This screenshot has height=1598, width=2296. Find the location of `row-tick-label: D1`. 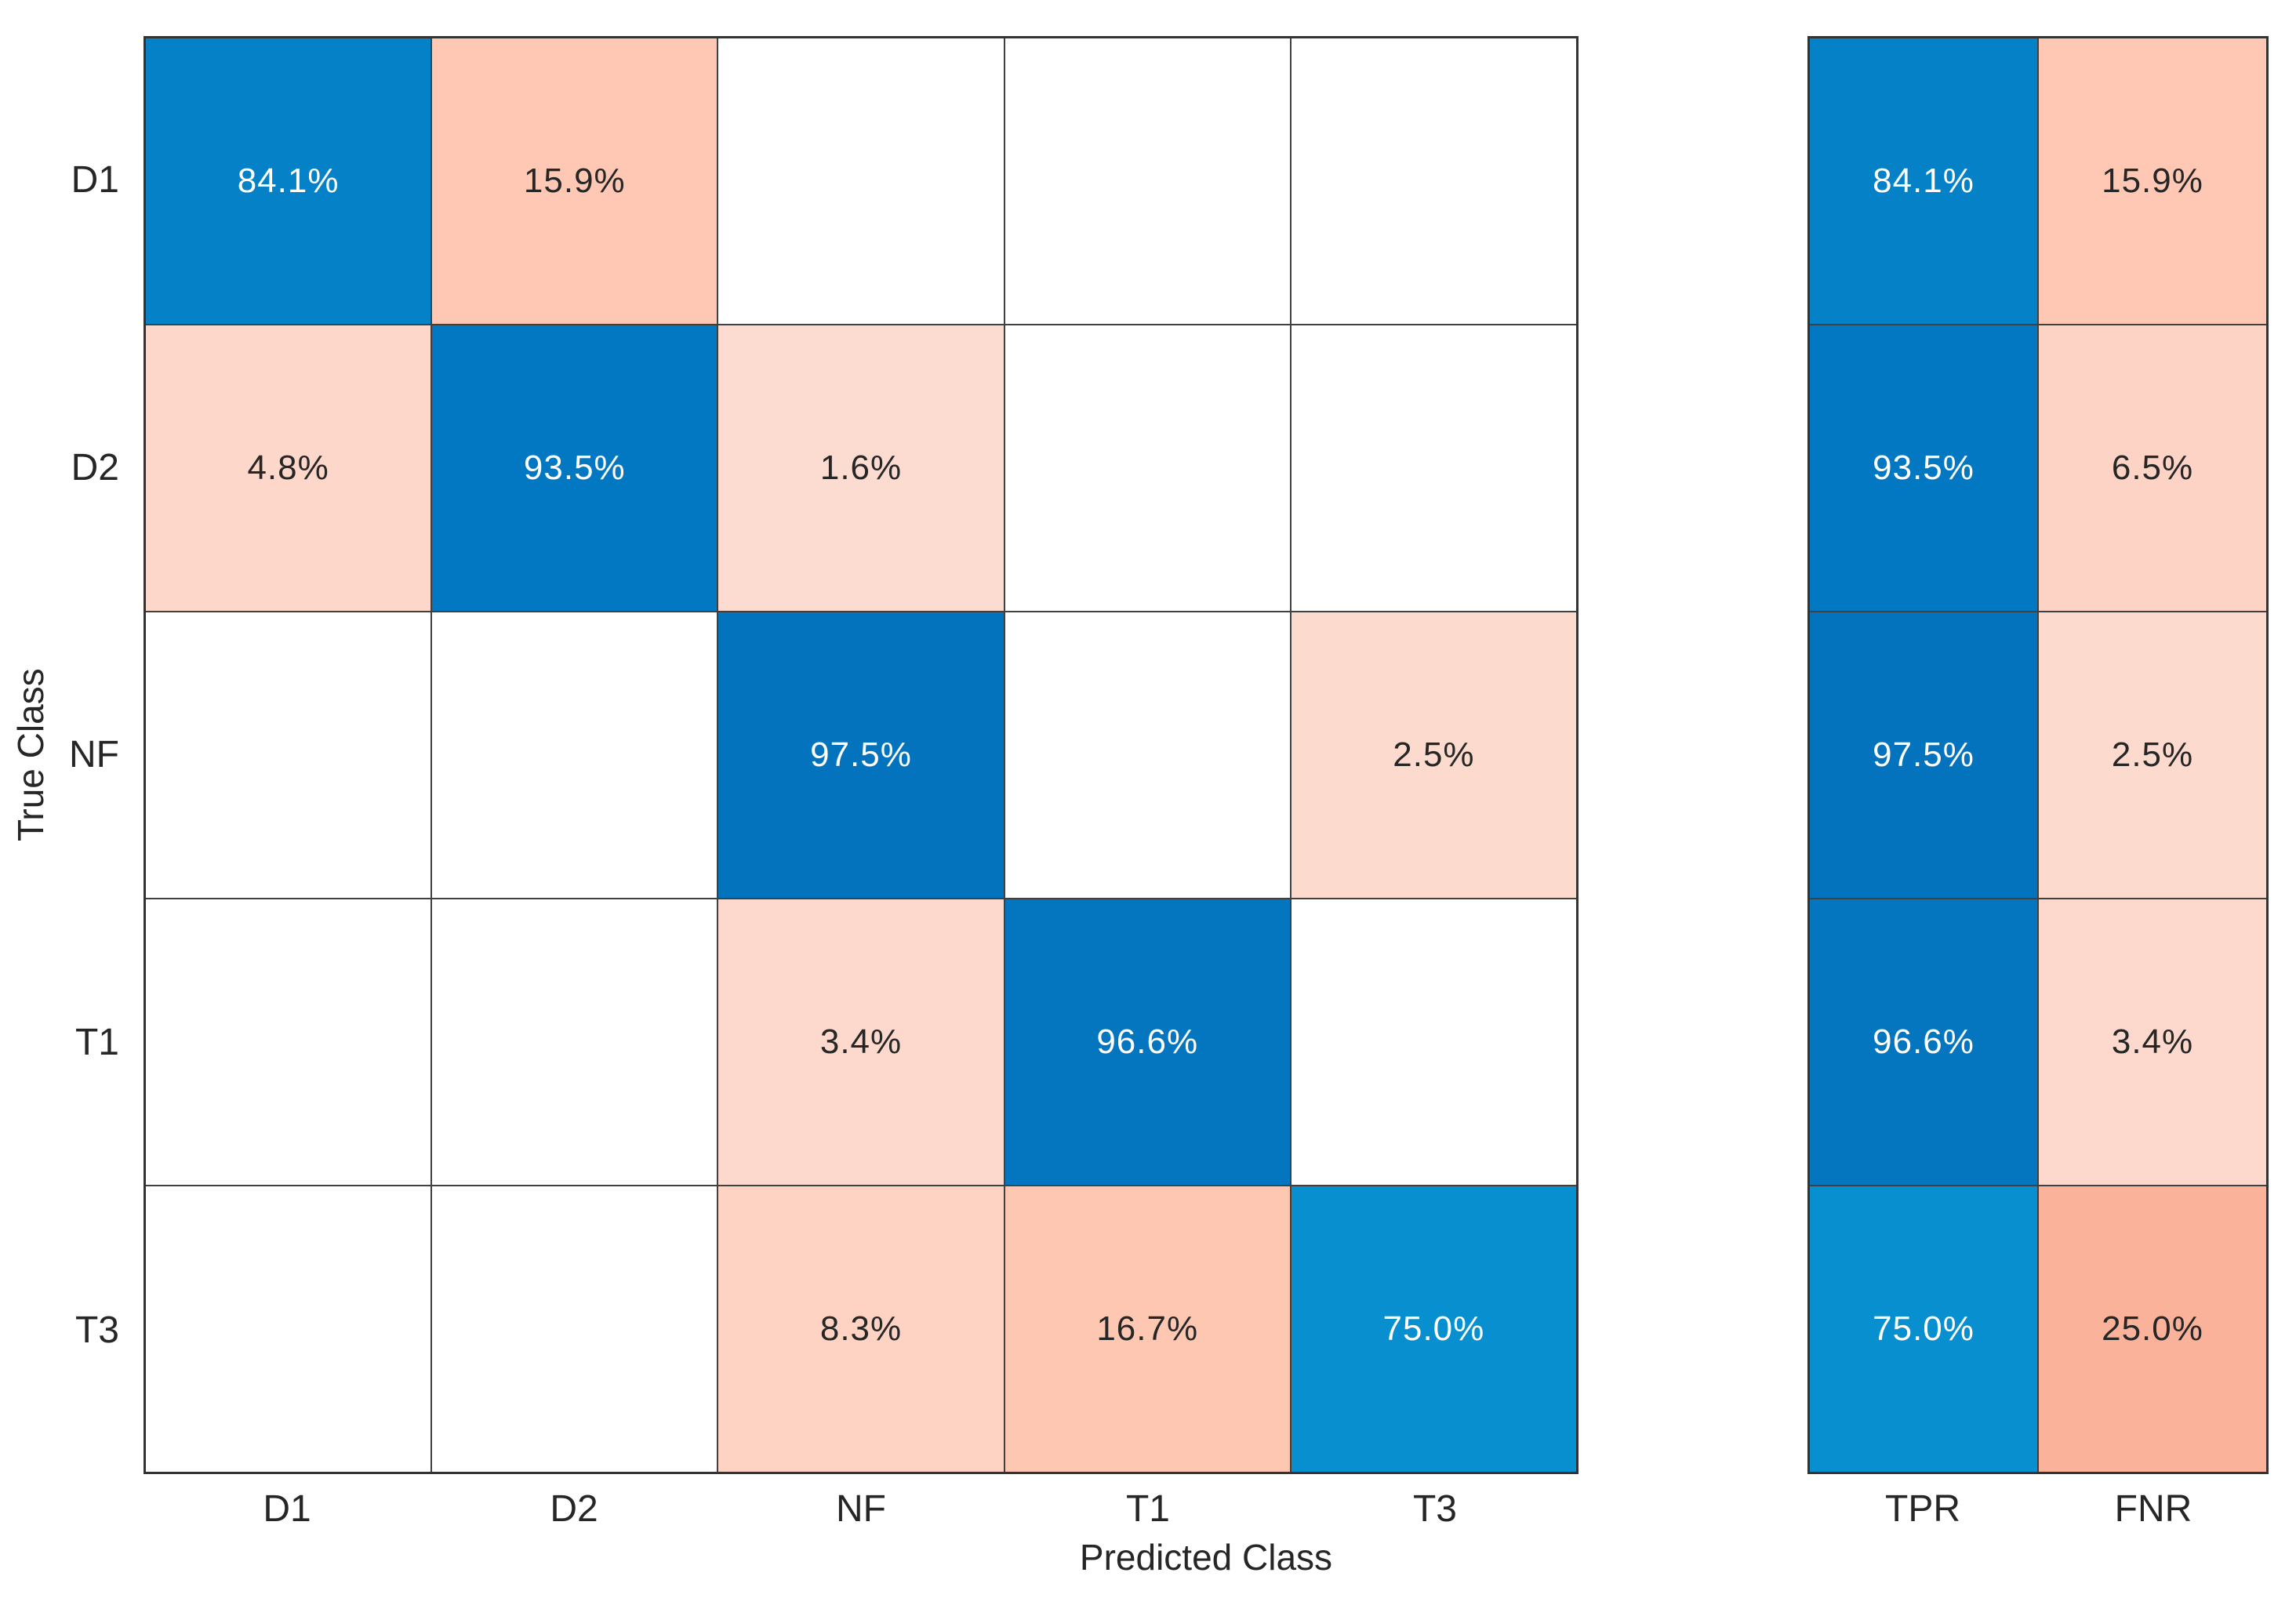

row-tick-label: D1 is located at coordinates (95, 179).